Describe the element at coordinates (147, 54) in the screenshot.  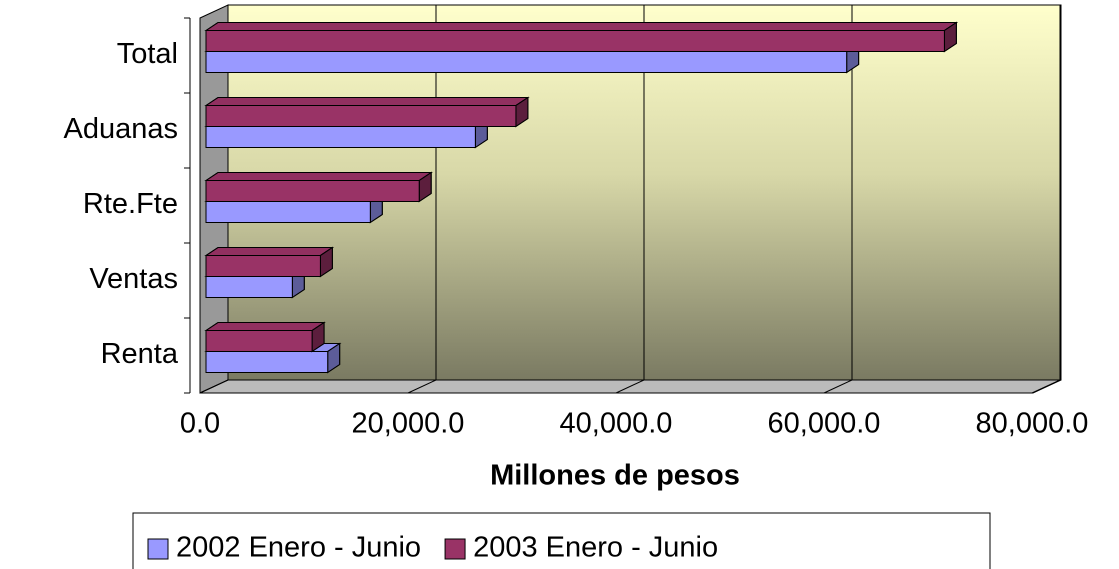
I see `y-tick-label: Total` at that location.